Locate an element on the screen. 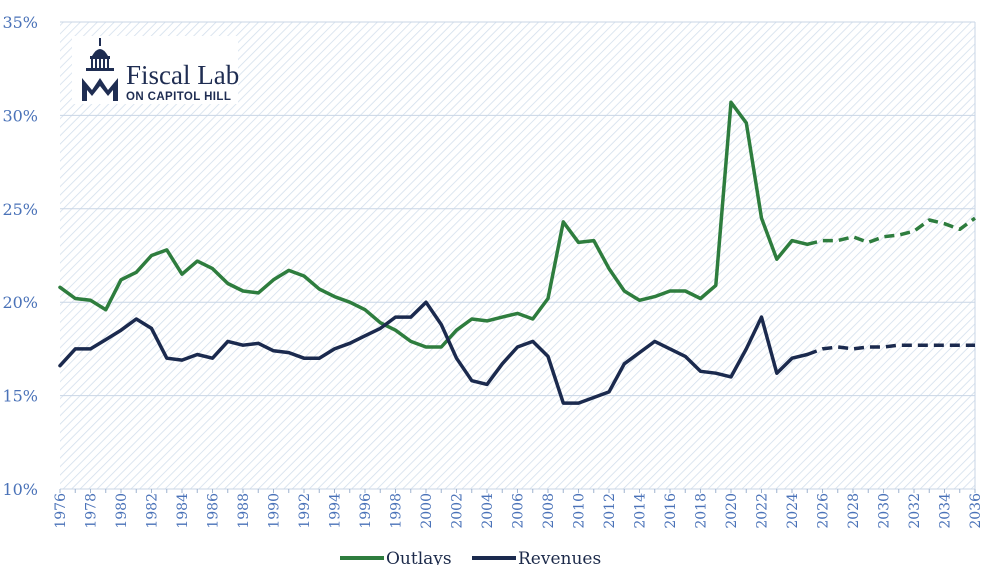  x-tick-label: 2034 is located at coordinates (946, 511).